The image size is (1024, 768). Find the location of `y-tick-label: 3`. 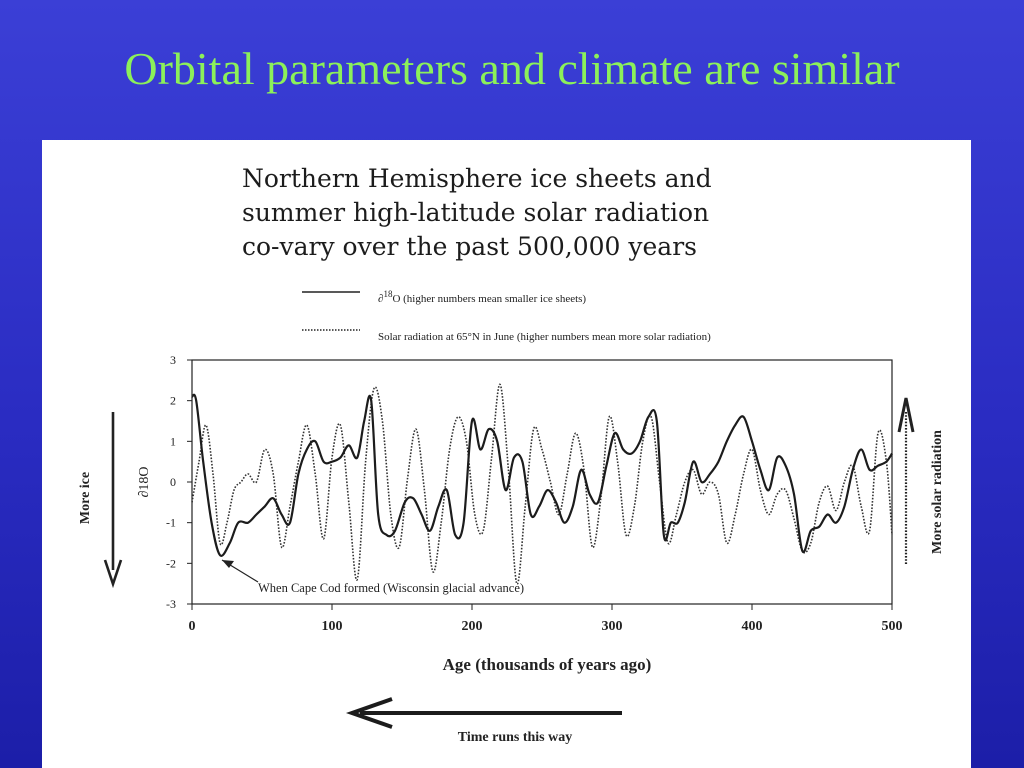

y-tick-label: 3 is located at coordinates (173, 360).